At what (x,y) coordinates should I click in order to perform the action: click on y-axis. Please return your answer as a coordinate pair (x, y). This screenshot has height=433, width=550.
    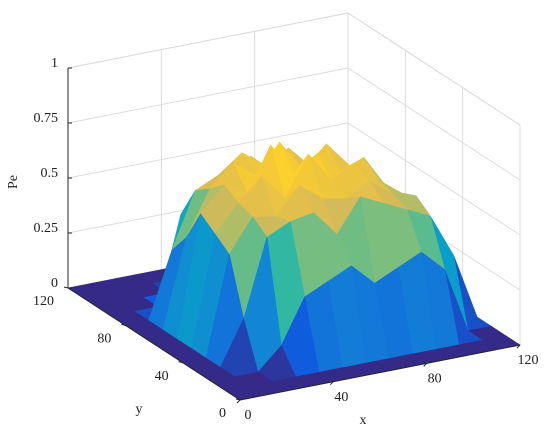
    Looking at the image, I should click on (154, 344).